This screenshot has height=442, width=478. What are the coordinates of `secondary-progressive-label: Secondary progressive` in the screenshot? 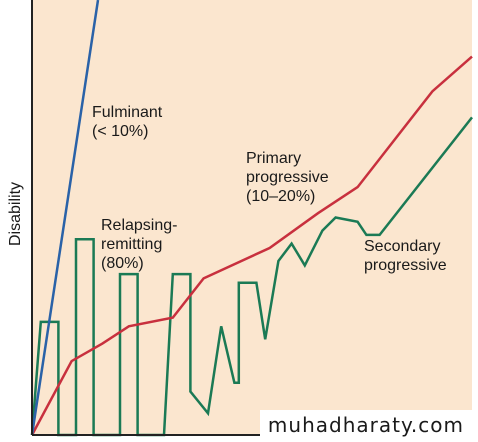 It's located at (405, 256).